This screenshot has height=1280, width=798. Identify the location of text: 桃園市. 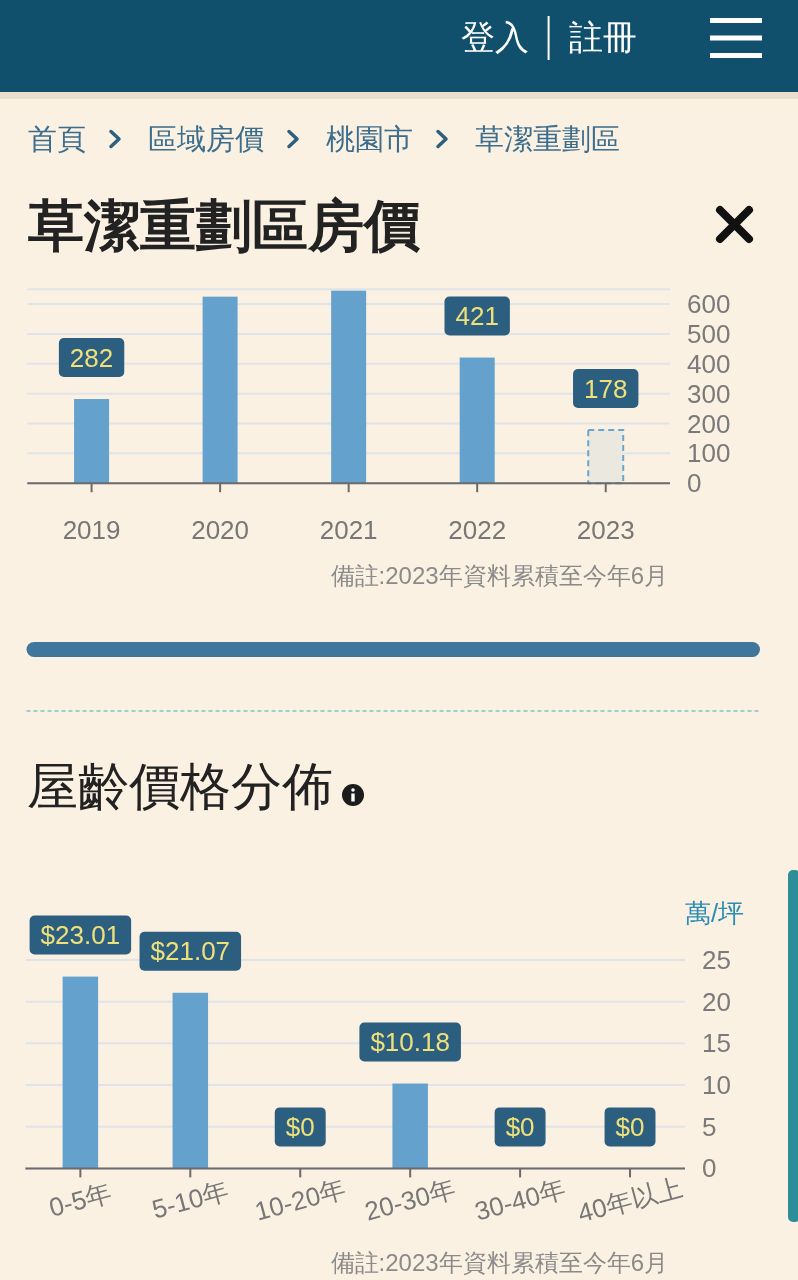
(369, 139).